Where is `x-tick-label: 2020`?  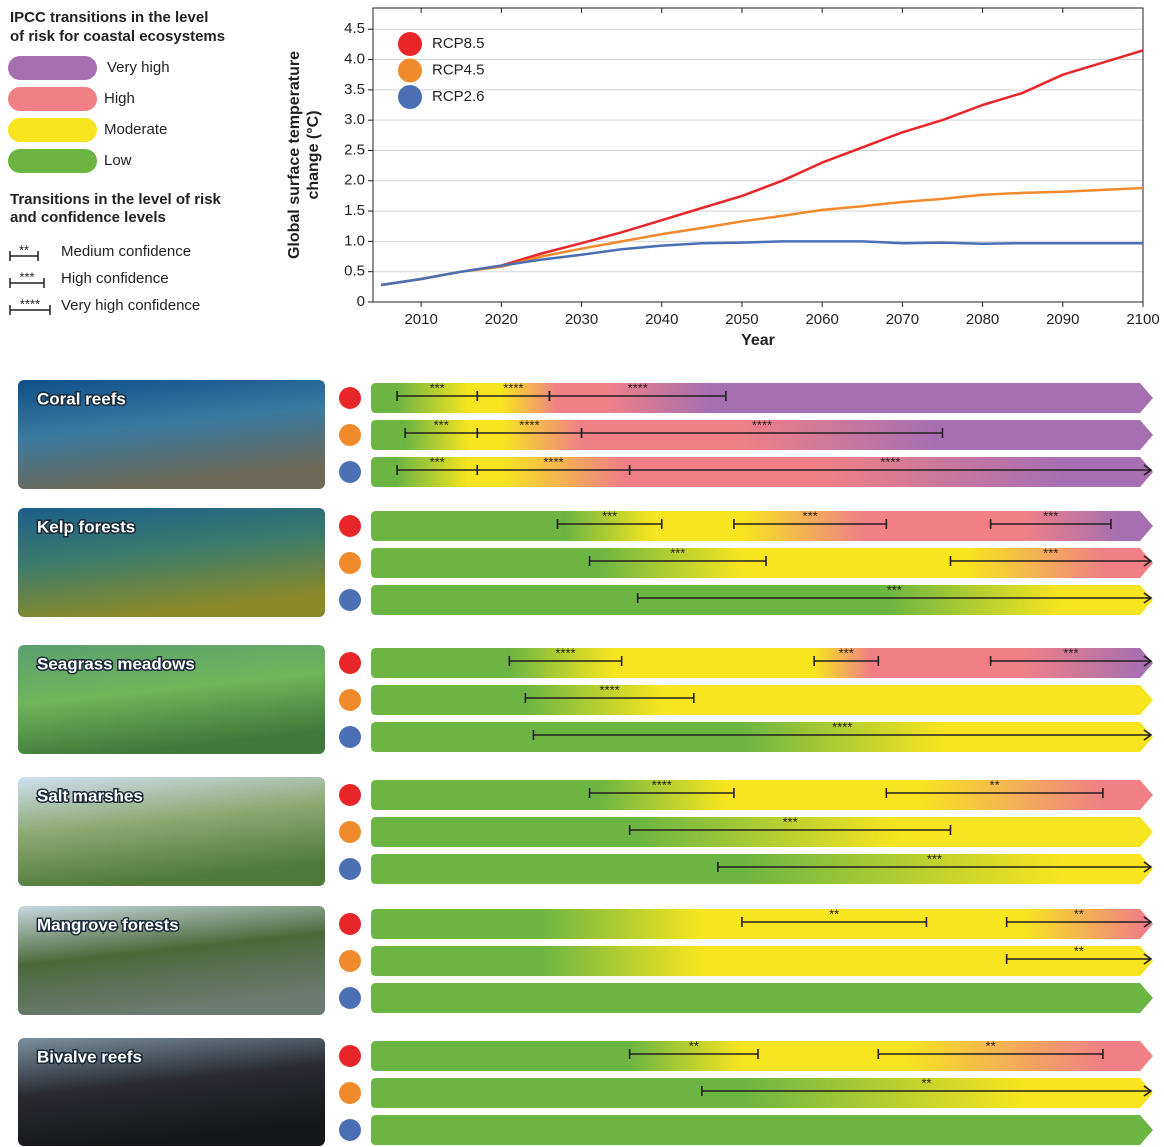
x-tick-label: 2020 is located at coordinates (501, 319).